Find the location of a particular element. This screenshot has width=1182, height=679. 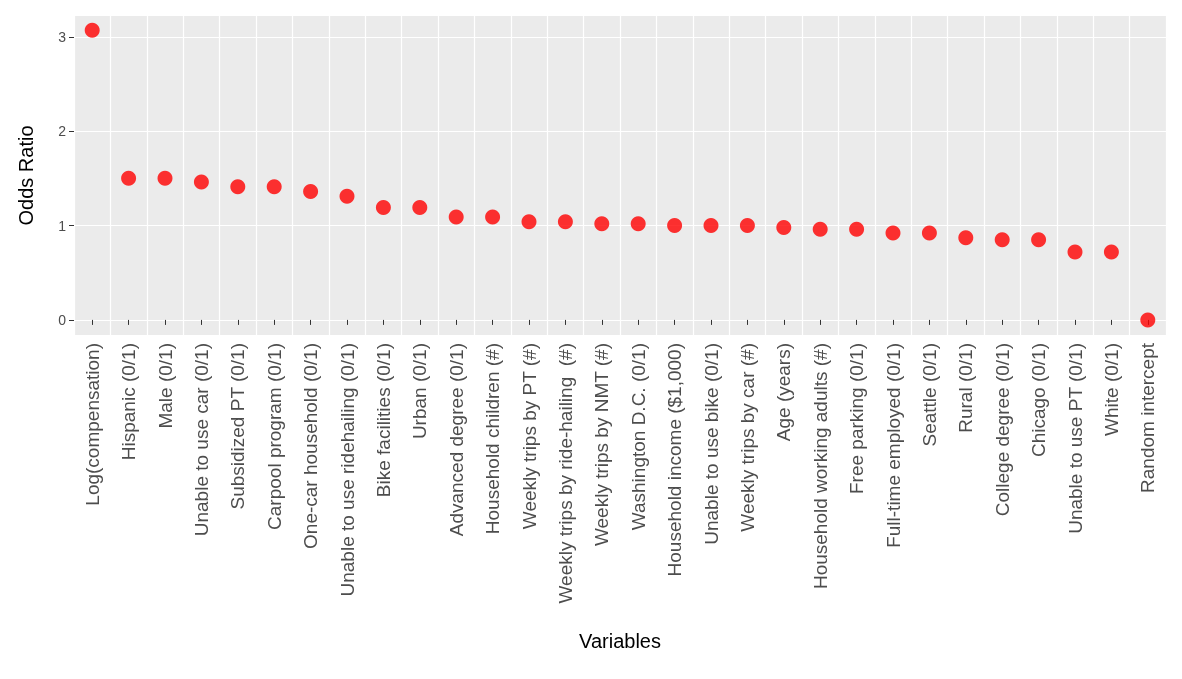

x-tick-label: Subsidized PT (0/1) is located at coordinates (238, 426).